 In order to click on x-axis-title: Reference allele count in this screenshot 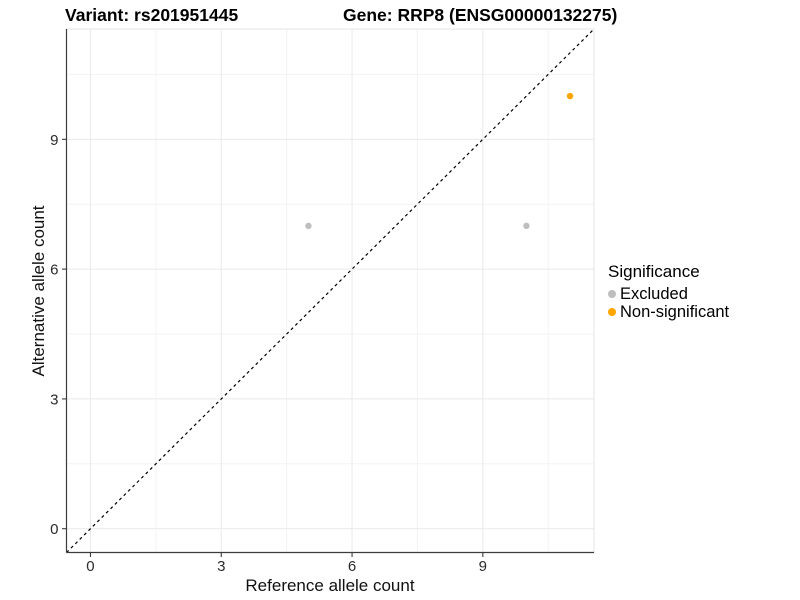, I will do `click(329, 585)`.